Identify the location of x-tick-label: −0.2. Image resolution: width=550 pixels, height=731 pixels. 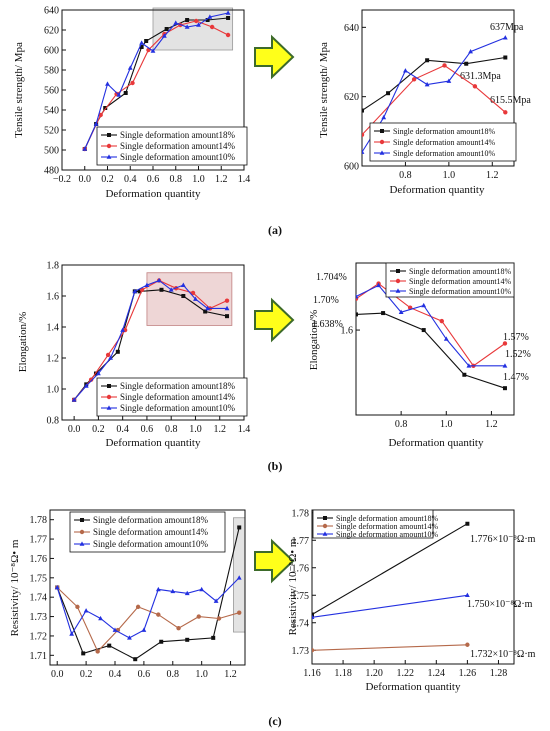
(62, 179).